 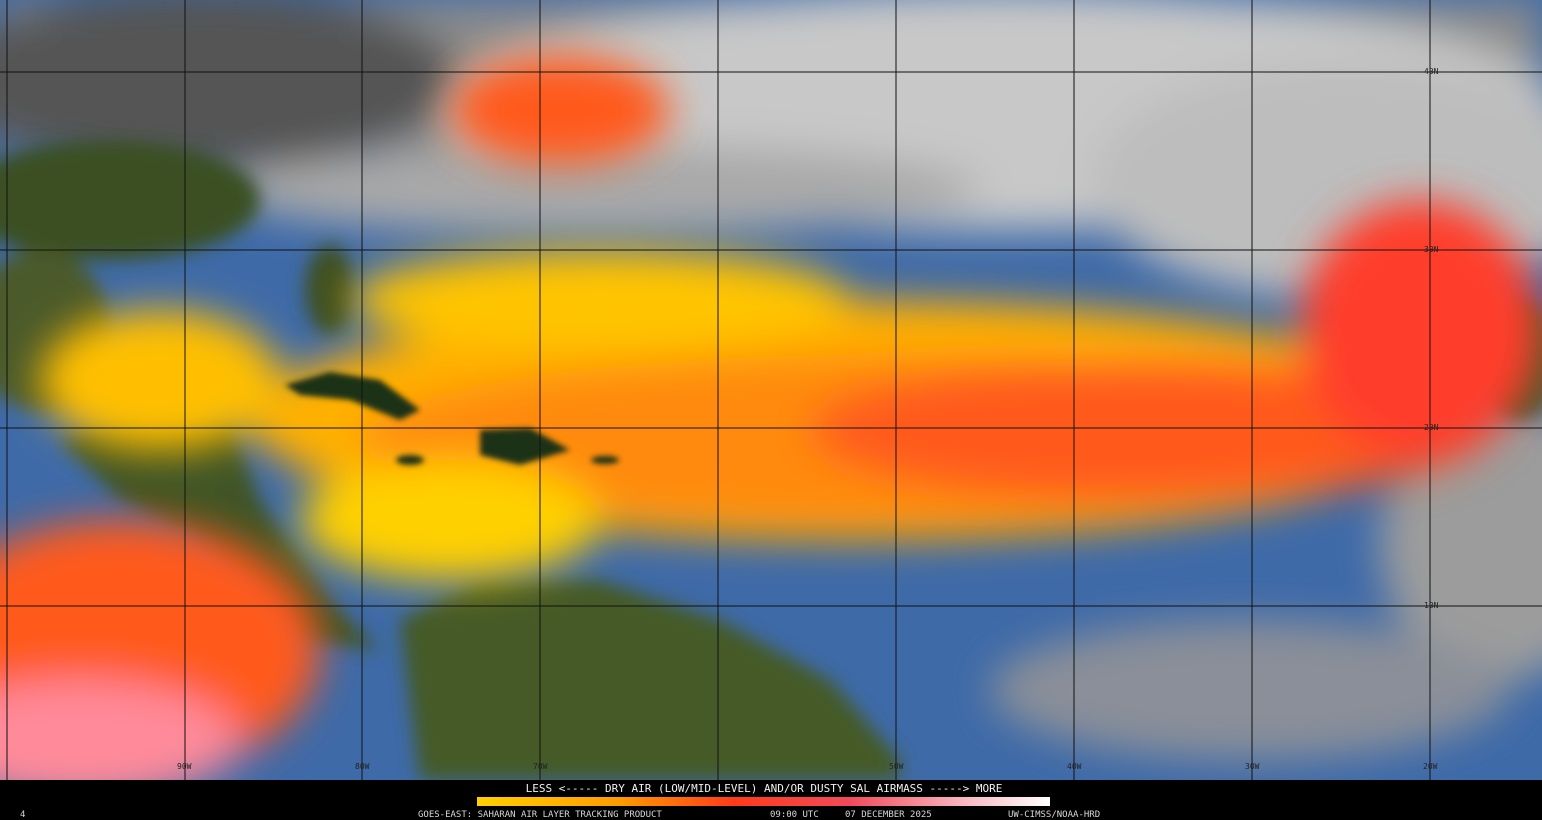 What do you see at coordinates (807, 766) in the screenshot?
I see `longitude-labels: 90W 80W 70W 50W 40W 30W 20W` at bounding box center [807, 766].